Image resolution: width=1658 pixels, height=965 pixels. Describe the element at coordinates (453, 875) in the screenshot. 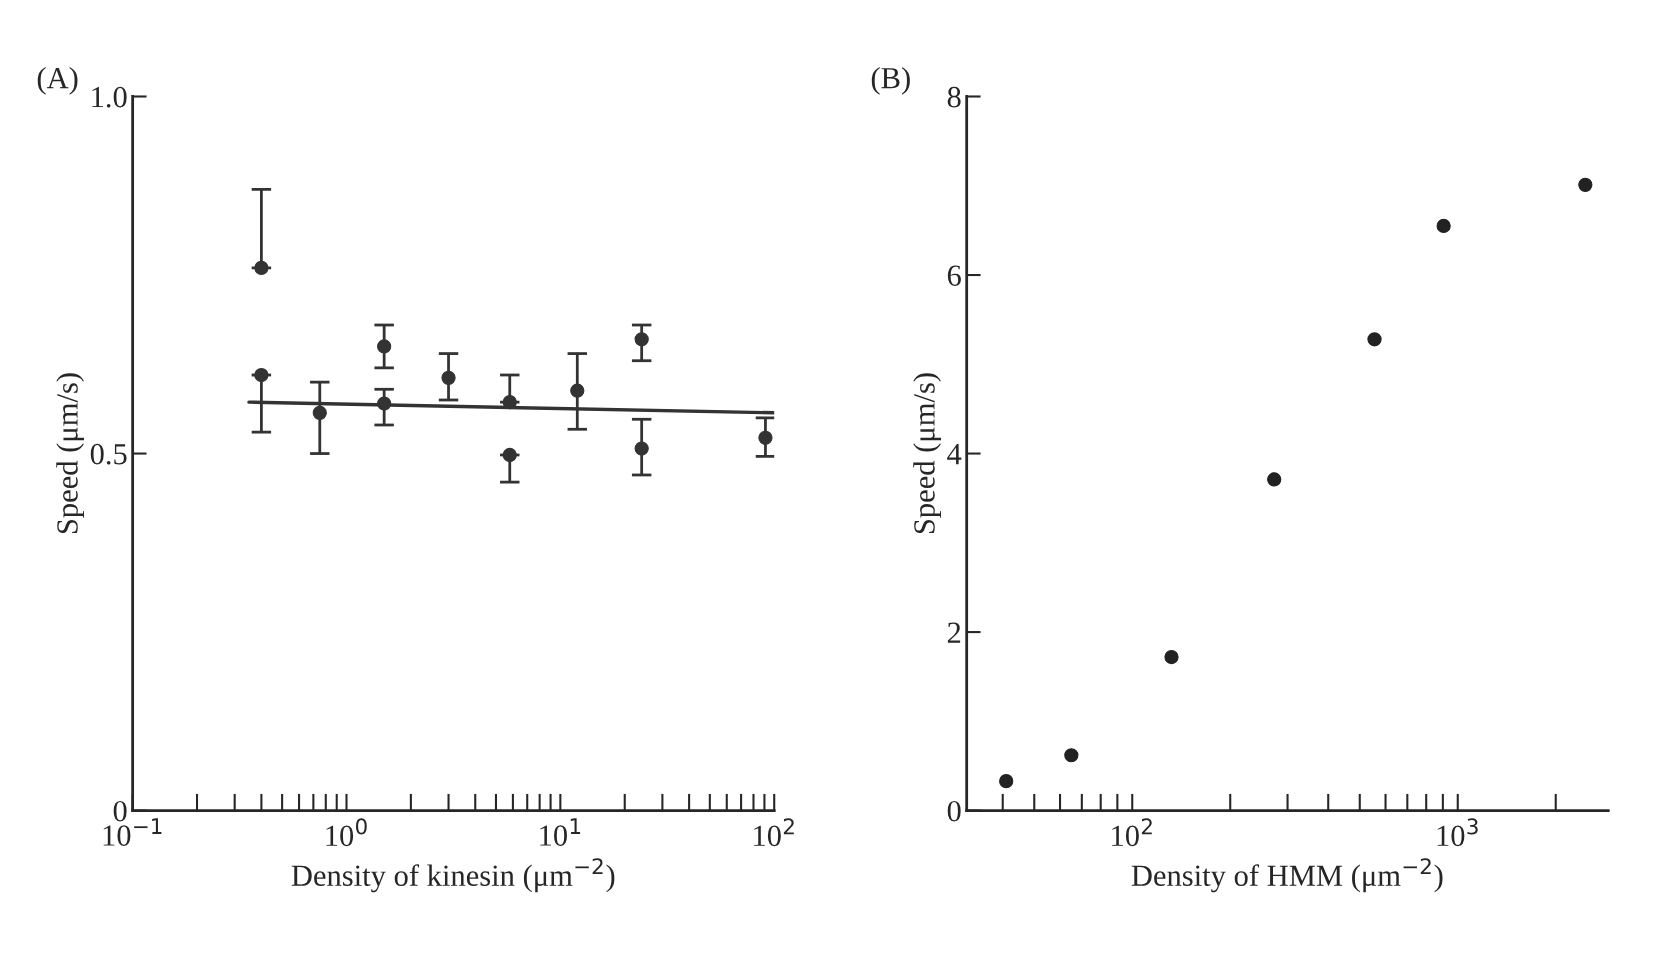

I see `x-axis-title: Density of kinesin (μm$^{−2}$)` at that location.